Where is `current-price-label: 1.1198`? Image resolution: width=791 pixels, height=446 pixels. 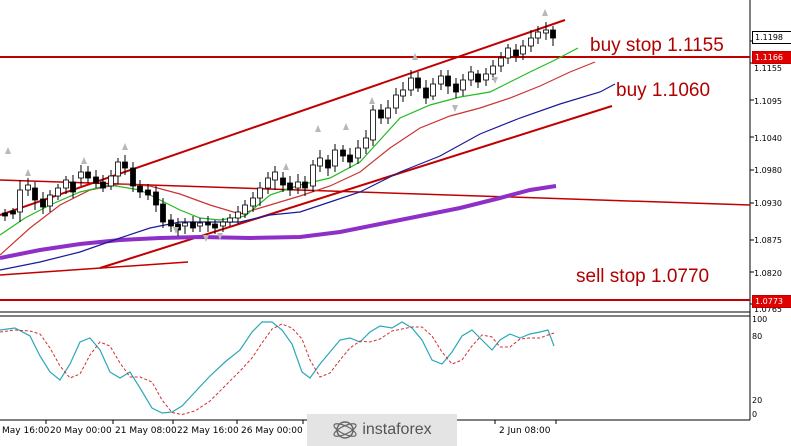
current-price-label: 1.1198 is located at coordinates (771, 37).